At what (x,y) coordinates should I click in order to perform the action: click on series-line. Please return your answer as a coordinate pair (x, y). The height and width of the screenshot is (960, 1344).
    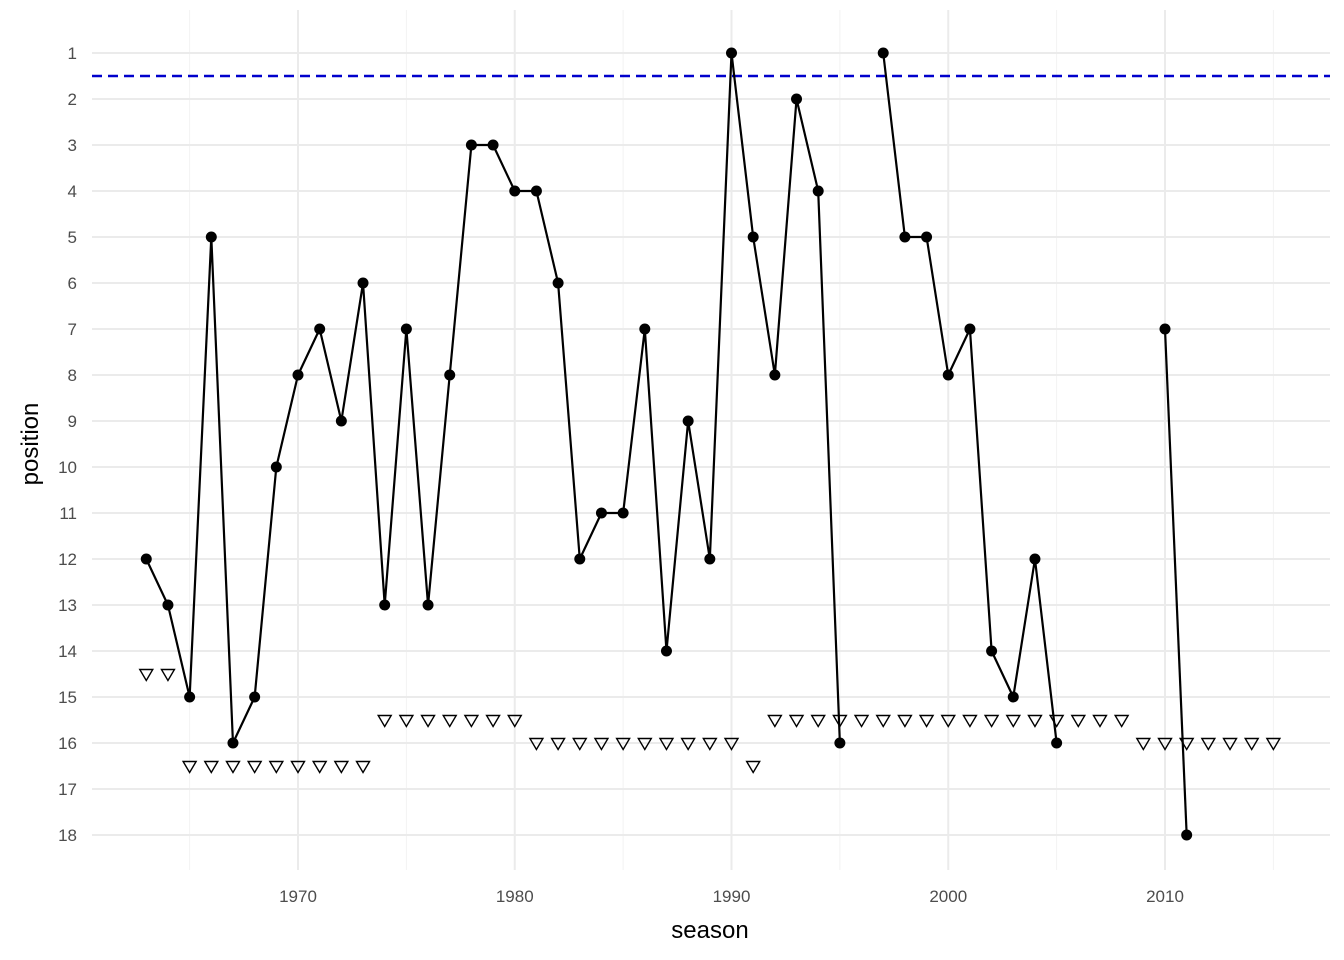
    Looking at the image, I should click on (1175, 582).